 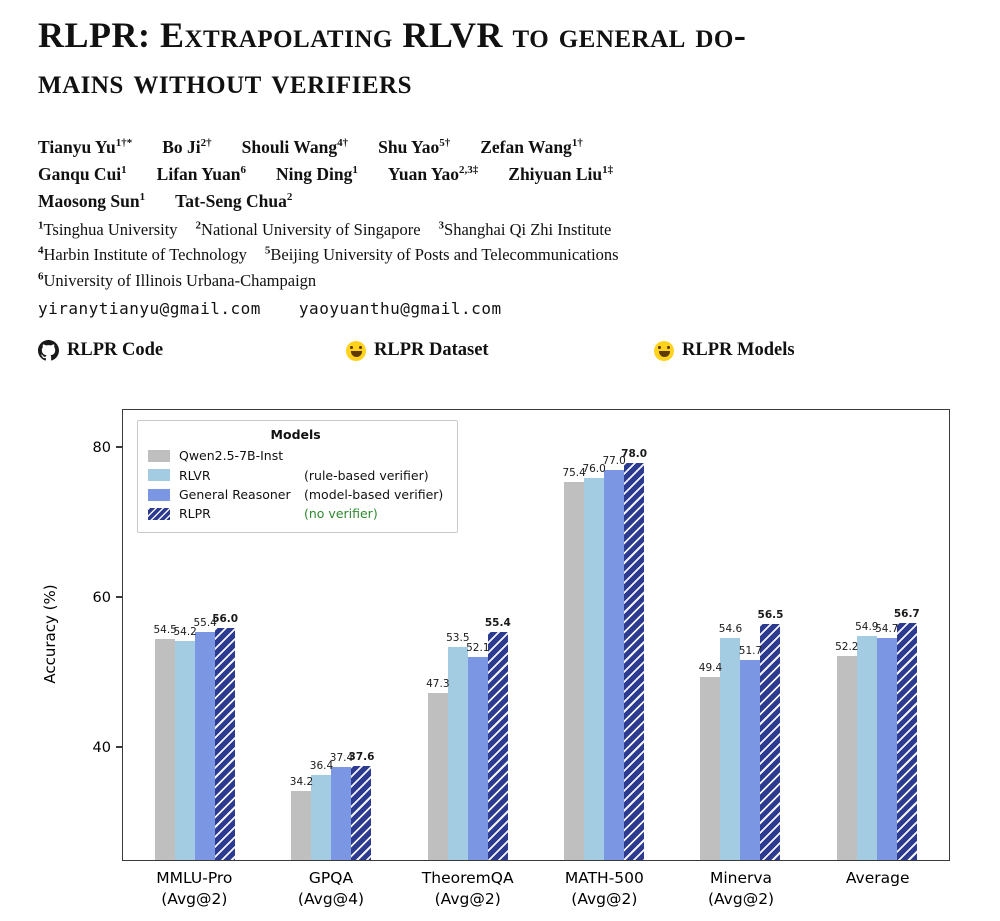 What do you see at coordinates (525, 229) in the screenshot?
I see `affiliation-shanghai-qi-zhi-institute: 3Shanghai Qi Zhi Institute` at bounding box center [525, 229].